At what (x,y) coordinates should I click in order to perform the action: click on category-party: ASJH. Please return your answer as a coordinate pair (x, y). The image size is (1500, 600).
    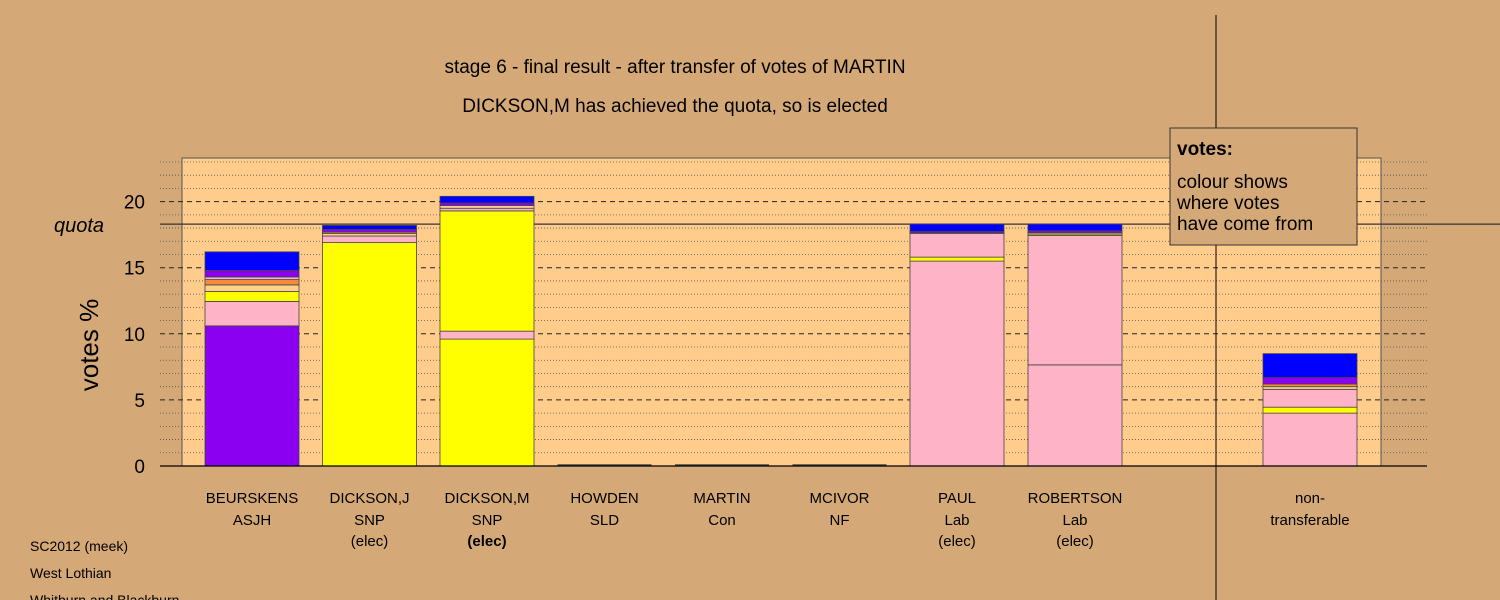
    Looking at the image, I should click on (252, 520).